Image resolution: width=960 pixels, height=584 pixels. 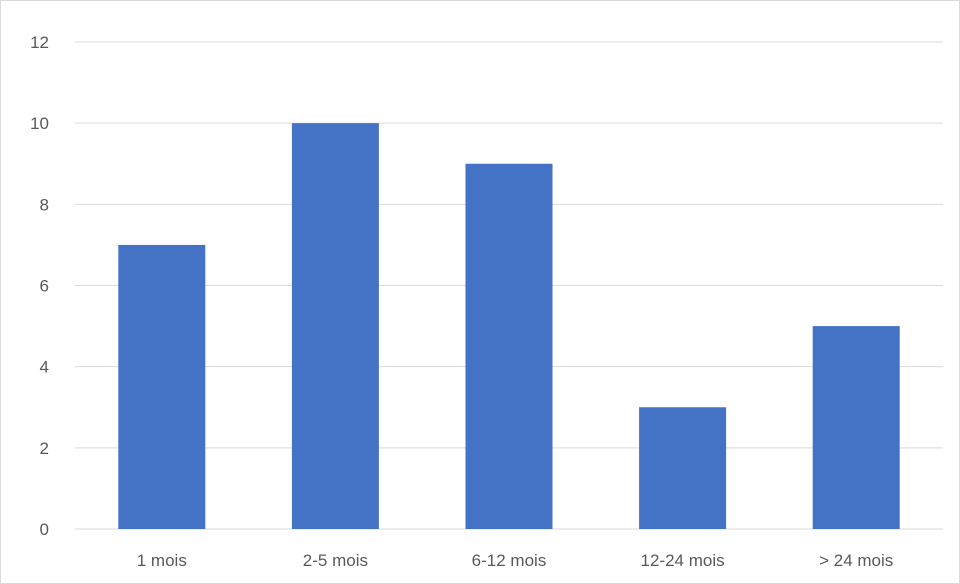 I want to click on x-tick-label: 2-5 mois, so click(x=335, y=560).